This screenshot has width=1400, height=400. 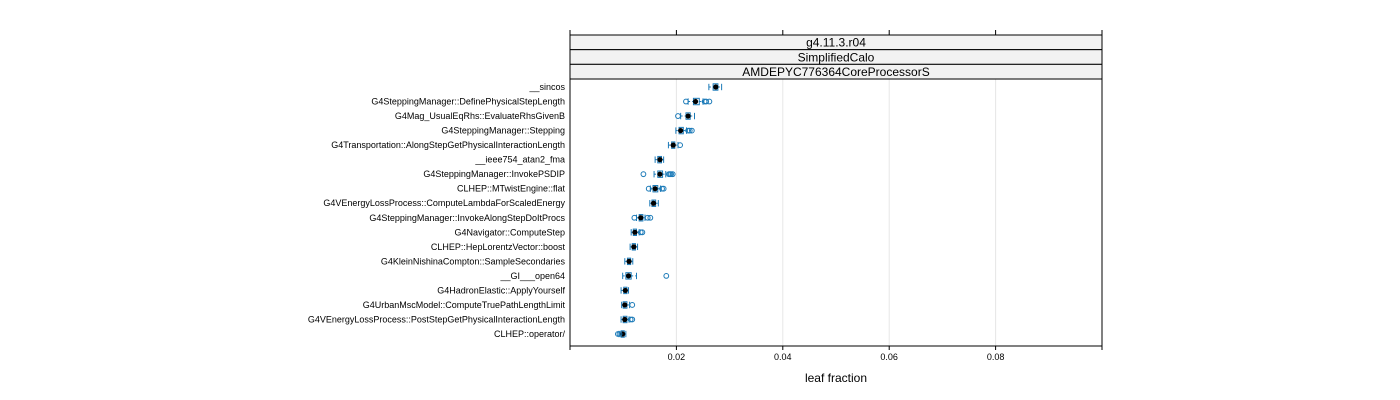 I want to click on category-label: G4Navigator::ComputeStep, so click(x=509, y=232).